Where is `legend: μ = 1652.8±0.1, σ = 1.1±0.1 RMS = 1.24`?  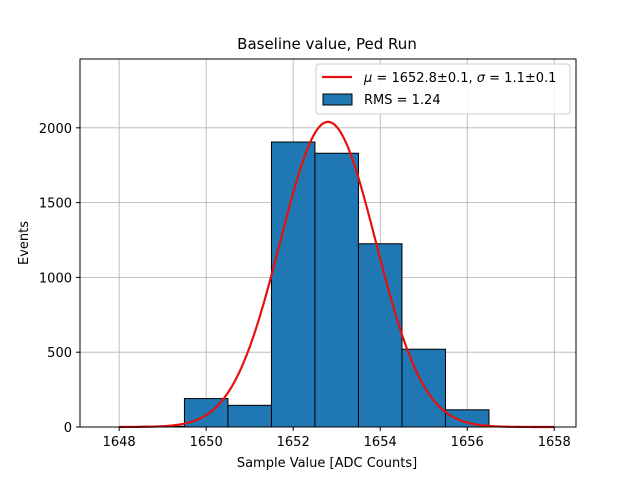 legend: μ = 1652.8±0.1, σ = 1.1±0.1 RMS = 1.24 is located at coordinates (443, 89).